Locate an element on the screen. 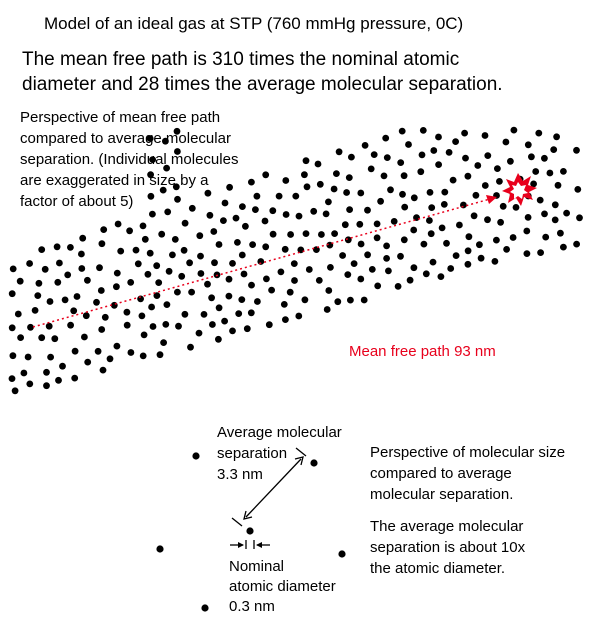 Image resolution: width=599 pixels, height=629 pixels. separation-arrow is located at coordinates (269, 487).